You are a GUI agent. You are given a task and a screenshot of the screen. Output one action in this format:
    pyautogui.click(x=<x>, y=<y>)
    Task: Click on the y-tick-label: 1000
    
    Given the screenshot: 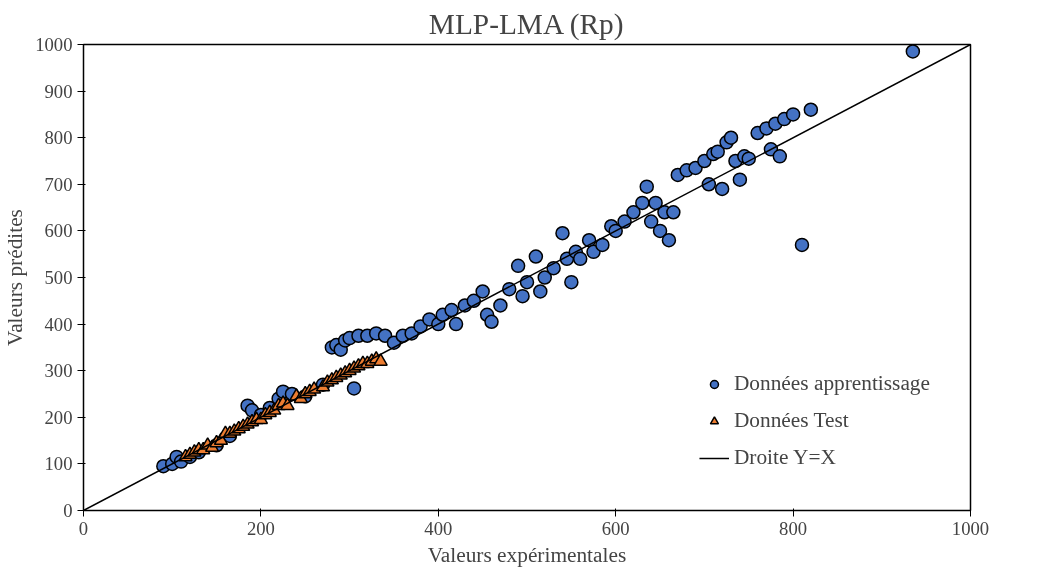 What is the action you would take?
    pyautogui.click(x=54, y=44)
    